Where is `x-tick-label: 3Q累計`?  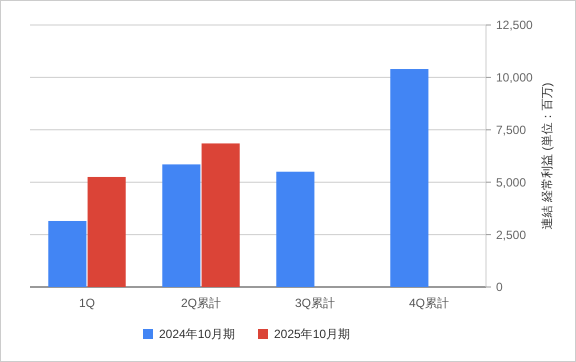 x-tick-label: 3Q累計 is located at coordinates (315, 303).